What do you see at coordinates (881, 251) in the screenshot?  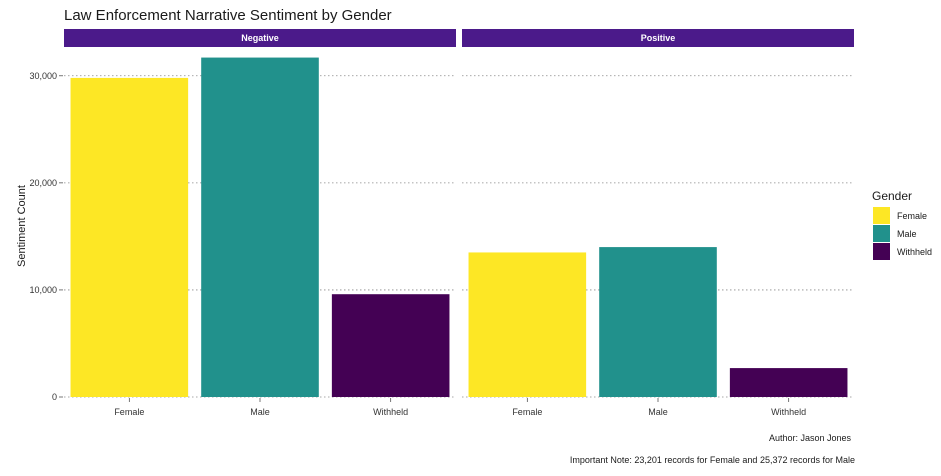 I see `legend-swatch-withheld` at bounding box center [881, 251].